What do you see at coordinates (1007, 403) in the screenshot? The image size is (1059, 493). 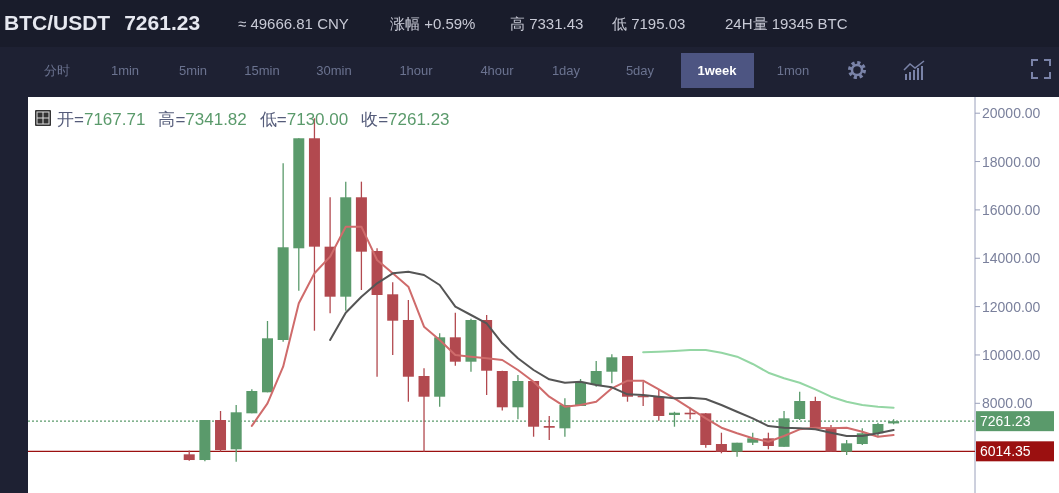 I see `y-tick-label: 8000.00` at bounding box center [1007, 403].